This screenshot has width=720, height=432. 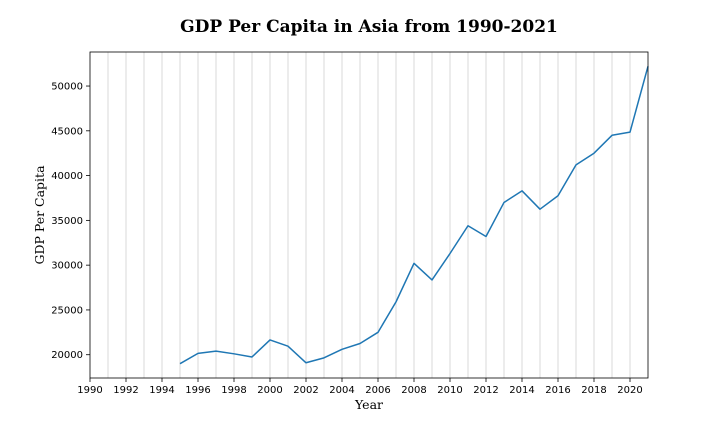 What do you see at coordinates (629, 390) in the screenshot?
I see `x-tick-label-2020: 2020` at bounding box center [629, 390].